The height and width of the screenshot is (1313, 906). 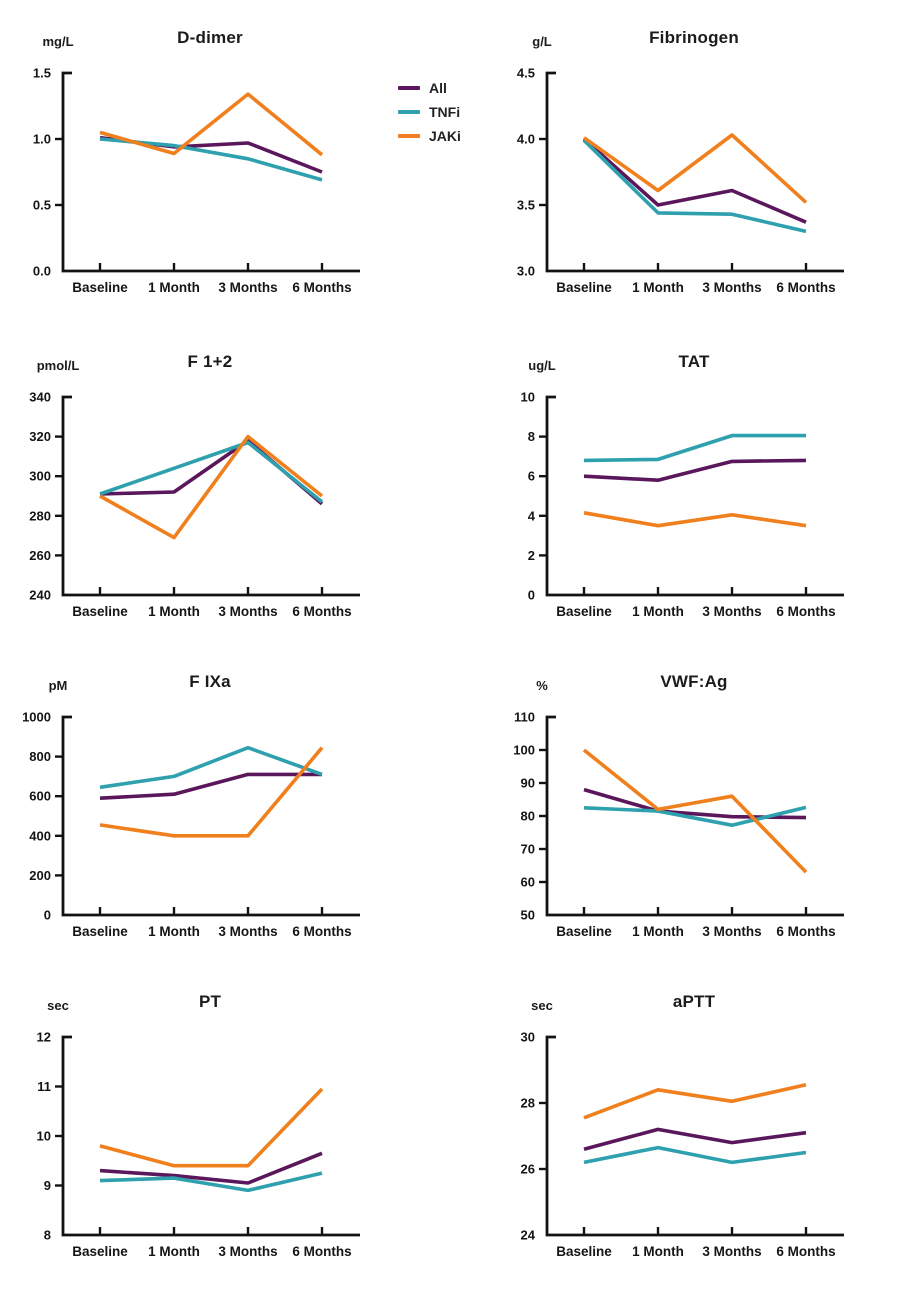 I want to click on y-tick-label: 100, so click(x=524, y=750).